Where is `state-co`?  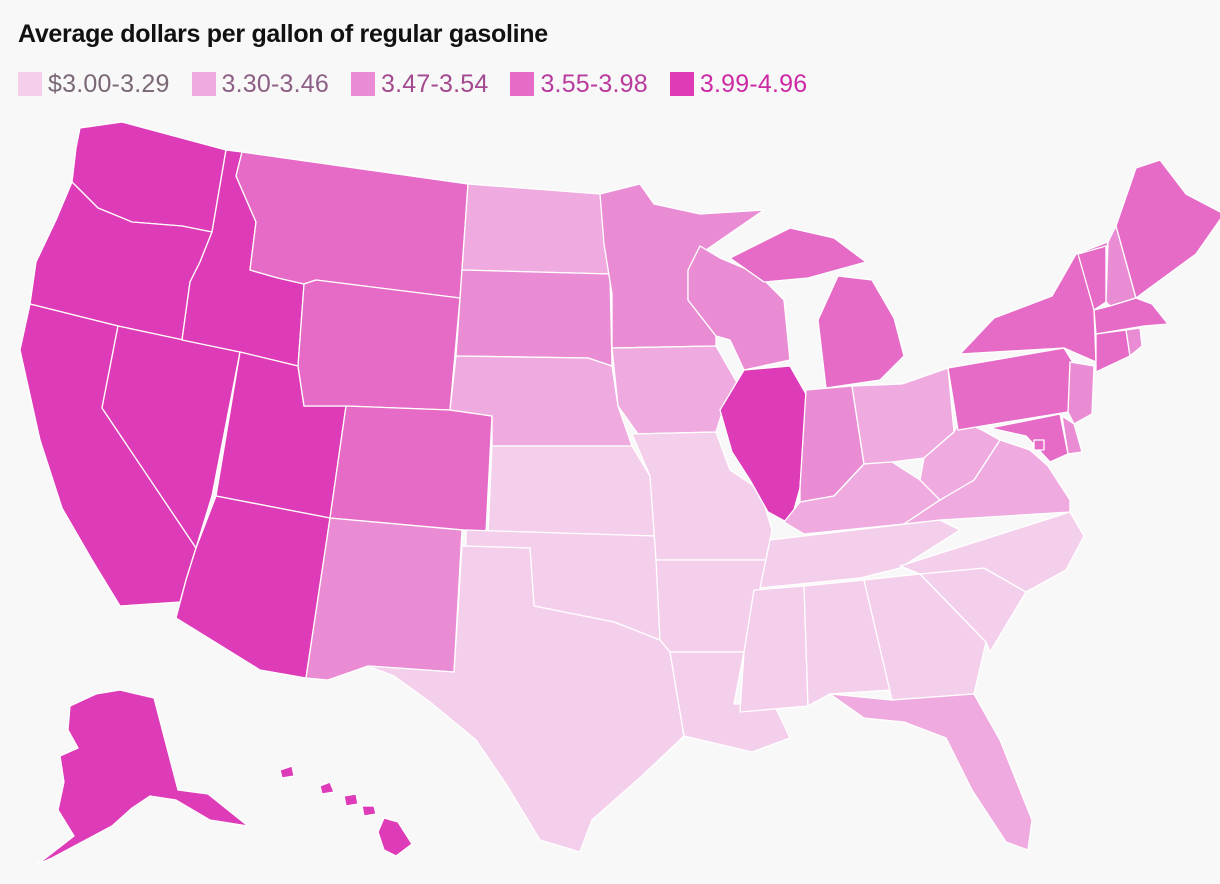 state-co is located at coordinates (411, 469).